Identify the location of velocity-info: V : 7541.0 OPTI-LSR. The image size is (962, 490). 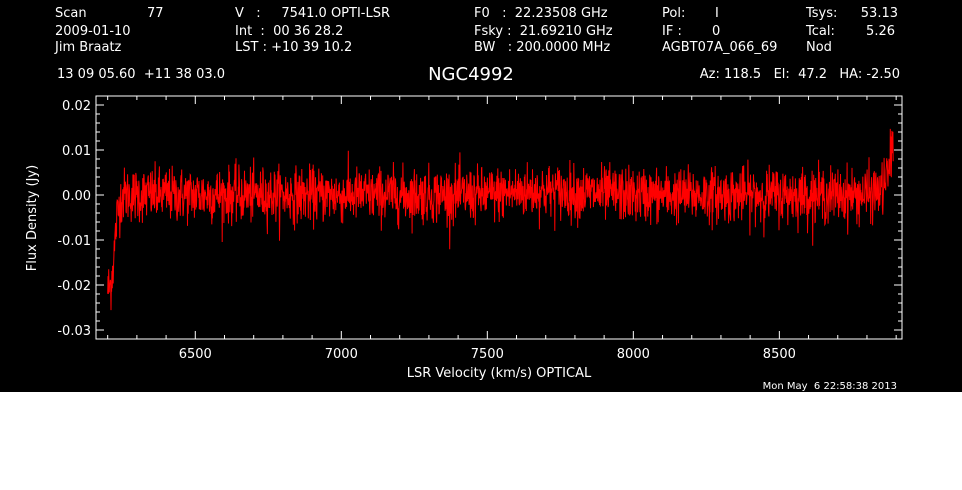
(312, 13).